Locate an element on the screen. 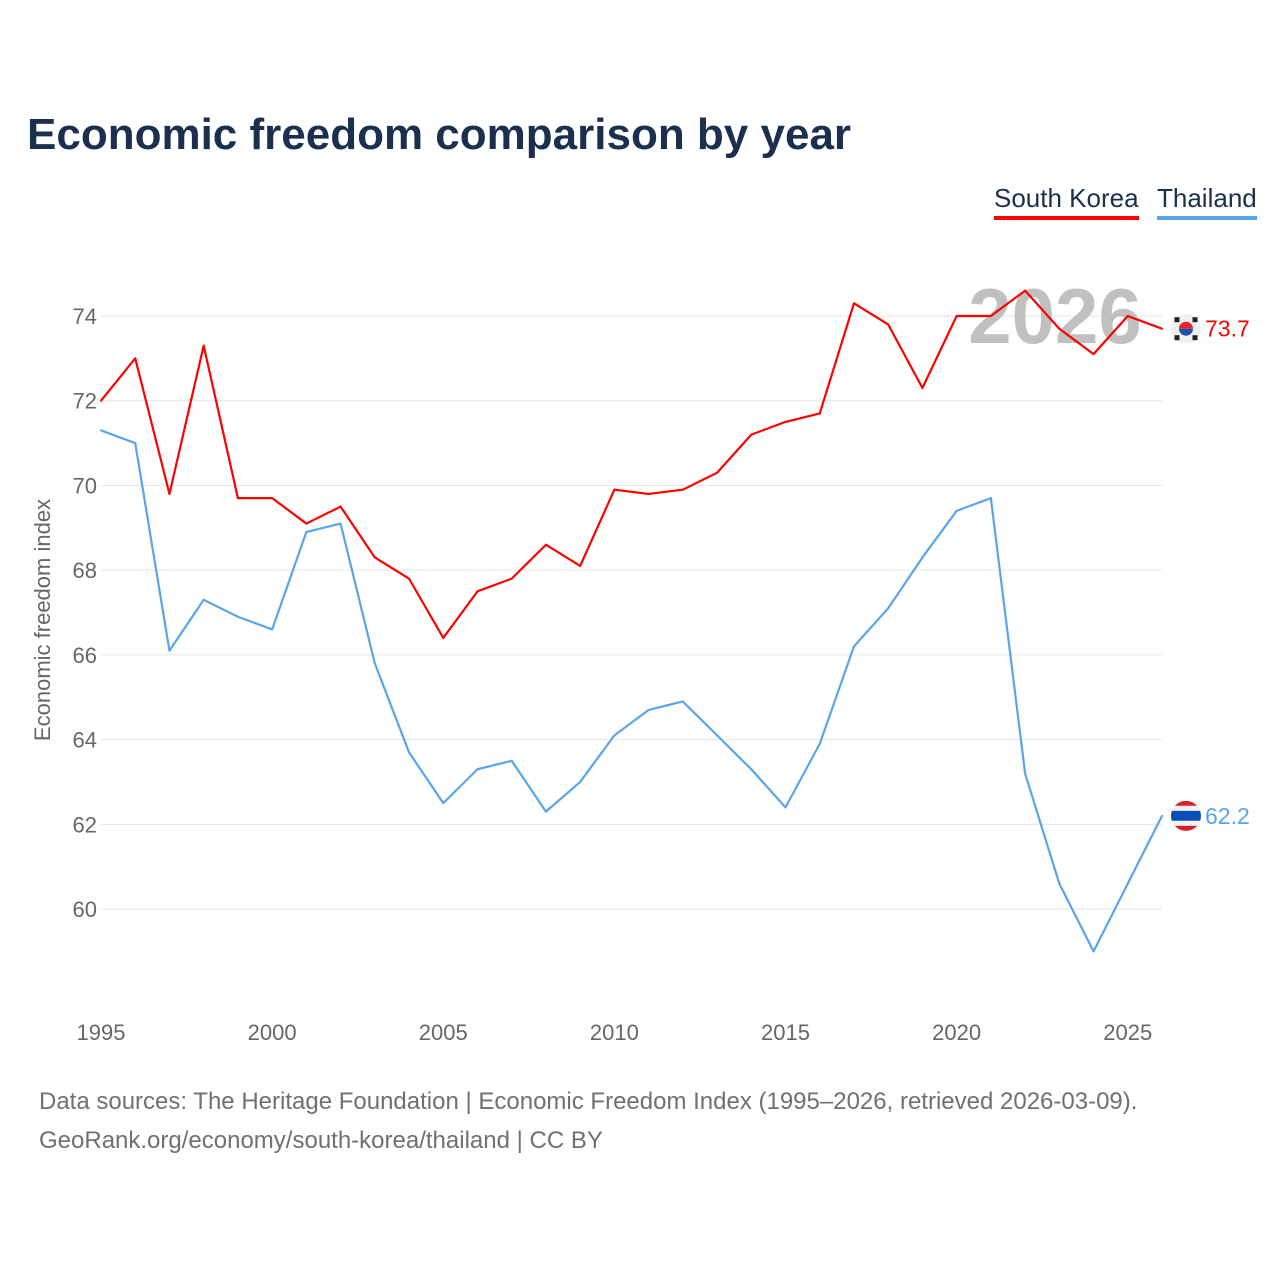  end-value-label: 62.2 is located at coordinates (1227, 816).